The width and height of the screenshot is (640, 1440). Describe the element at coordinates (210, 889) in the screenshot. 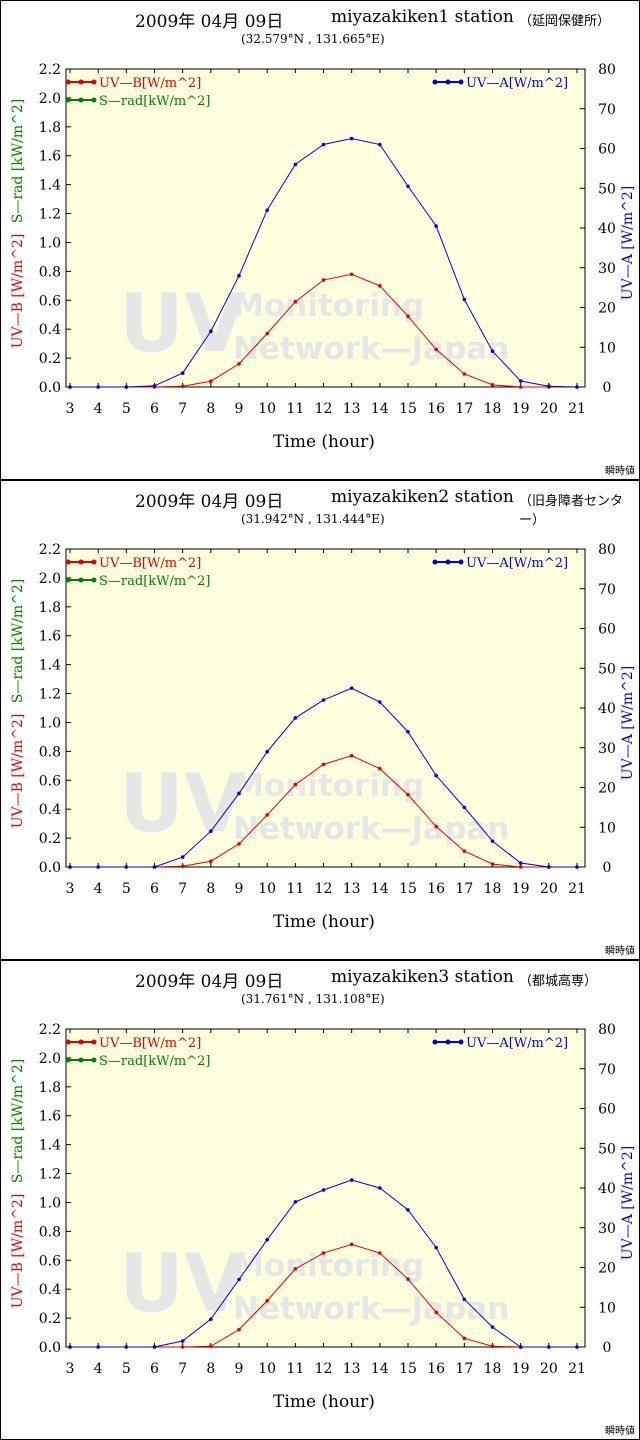

I see `x-tick-label: 8` at that location.